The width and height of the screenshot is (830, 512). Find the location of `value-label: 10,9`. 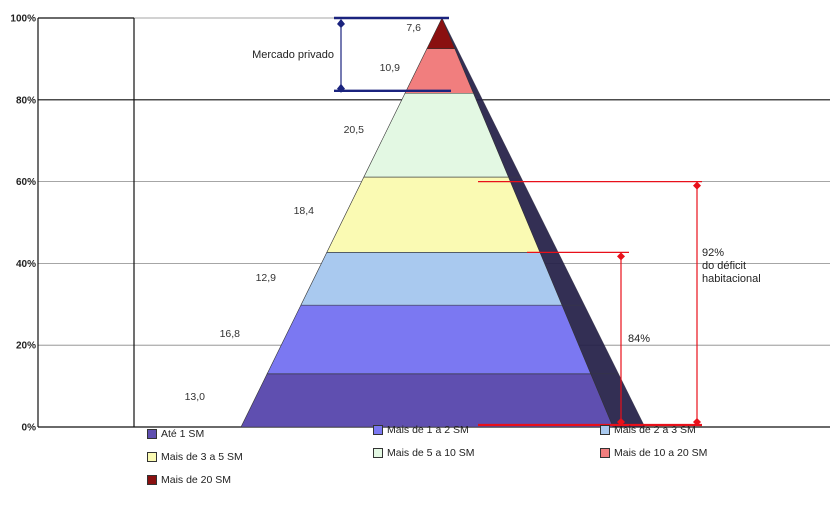

value-label: 10,9 is located at coordinates (390, 68).